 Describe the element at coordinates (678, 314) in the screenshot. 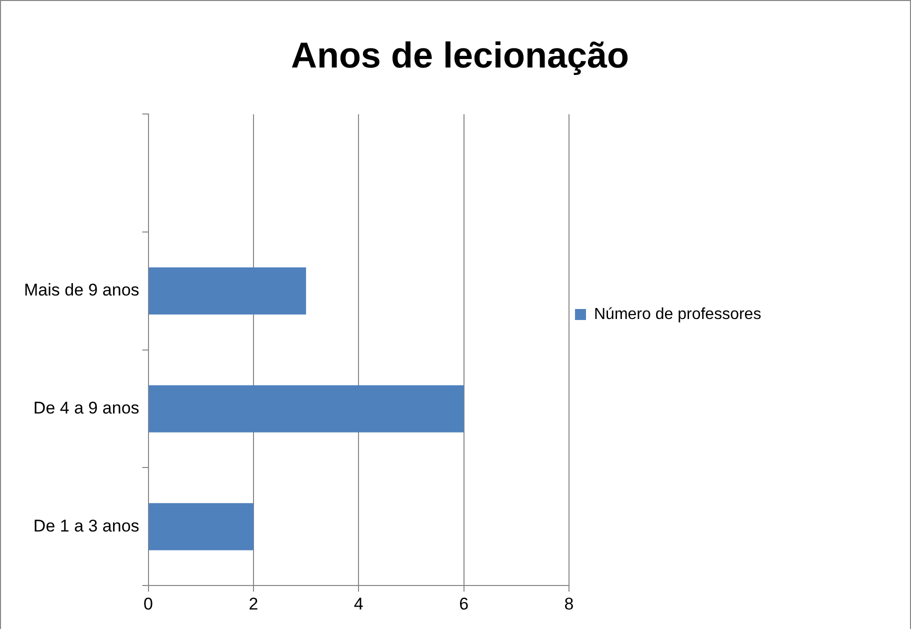

I see `legend-label: Número de professores` at that location.